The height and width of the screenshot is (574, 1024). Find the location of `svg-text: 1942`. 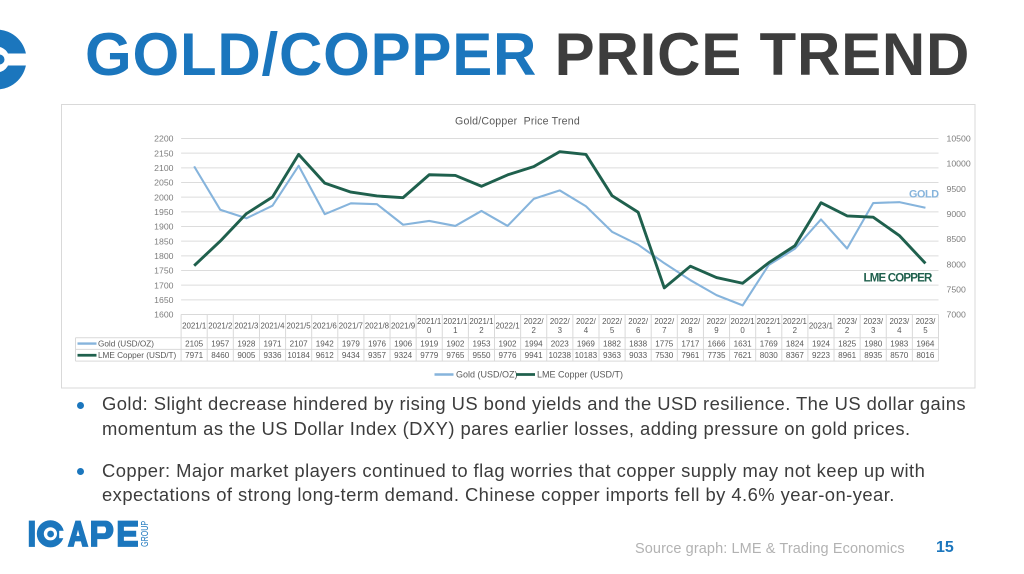

svg-text: 1942 is located at coordinates (324, 343).